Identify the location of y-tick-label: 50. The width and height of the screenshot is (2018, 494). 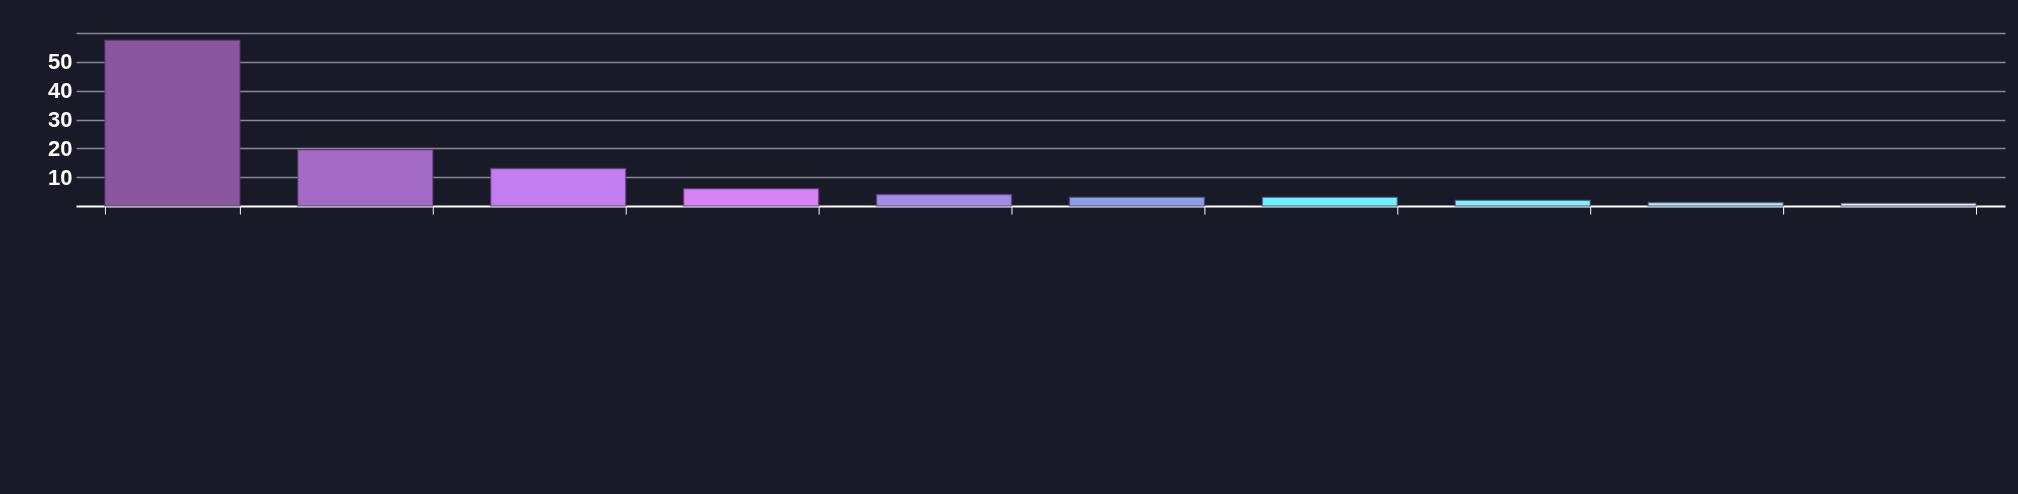
(60, 62).